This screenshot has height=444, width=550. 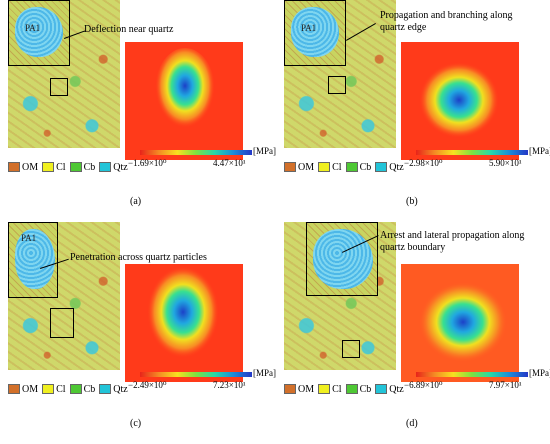 I want to click on colorbar-min: −1.69×10⁰, so click(x=147, y=163).